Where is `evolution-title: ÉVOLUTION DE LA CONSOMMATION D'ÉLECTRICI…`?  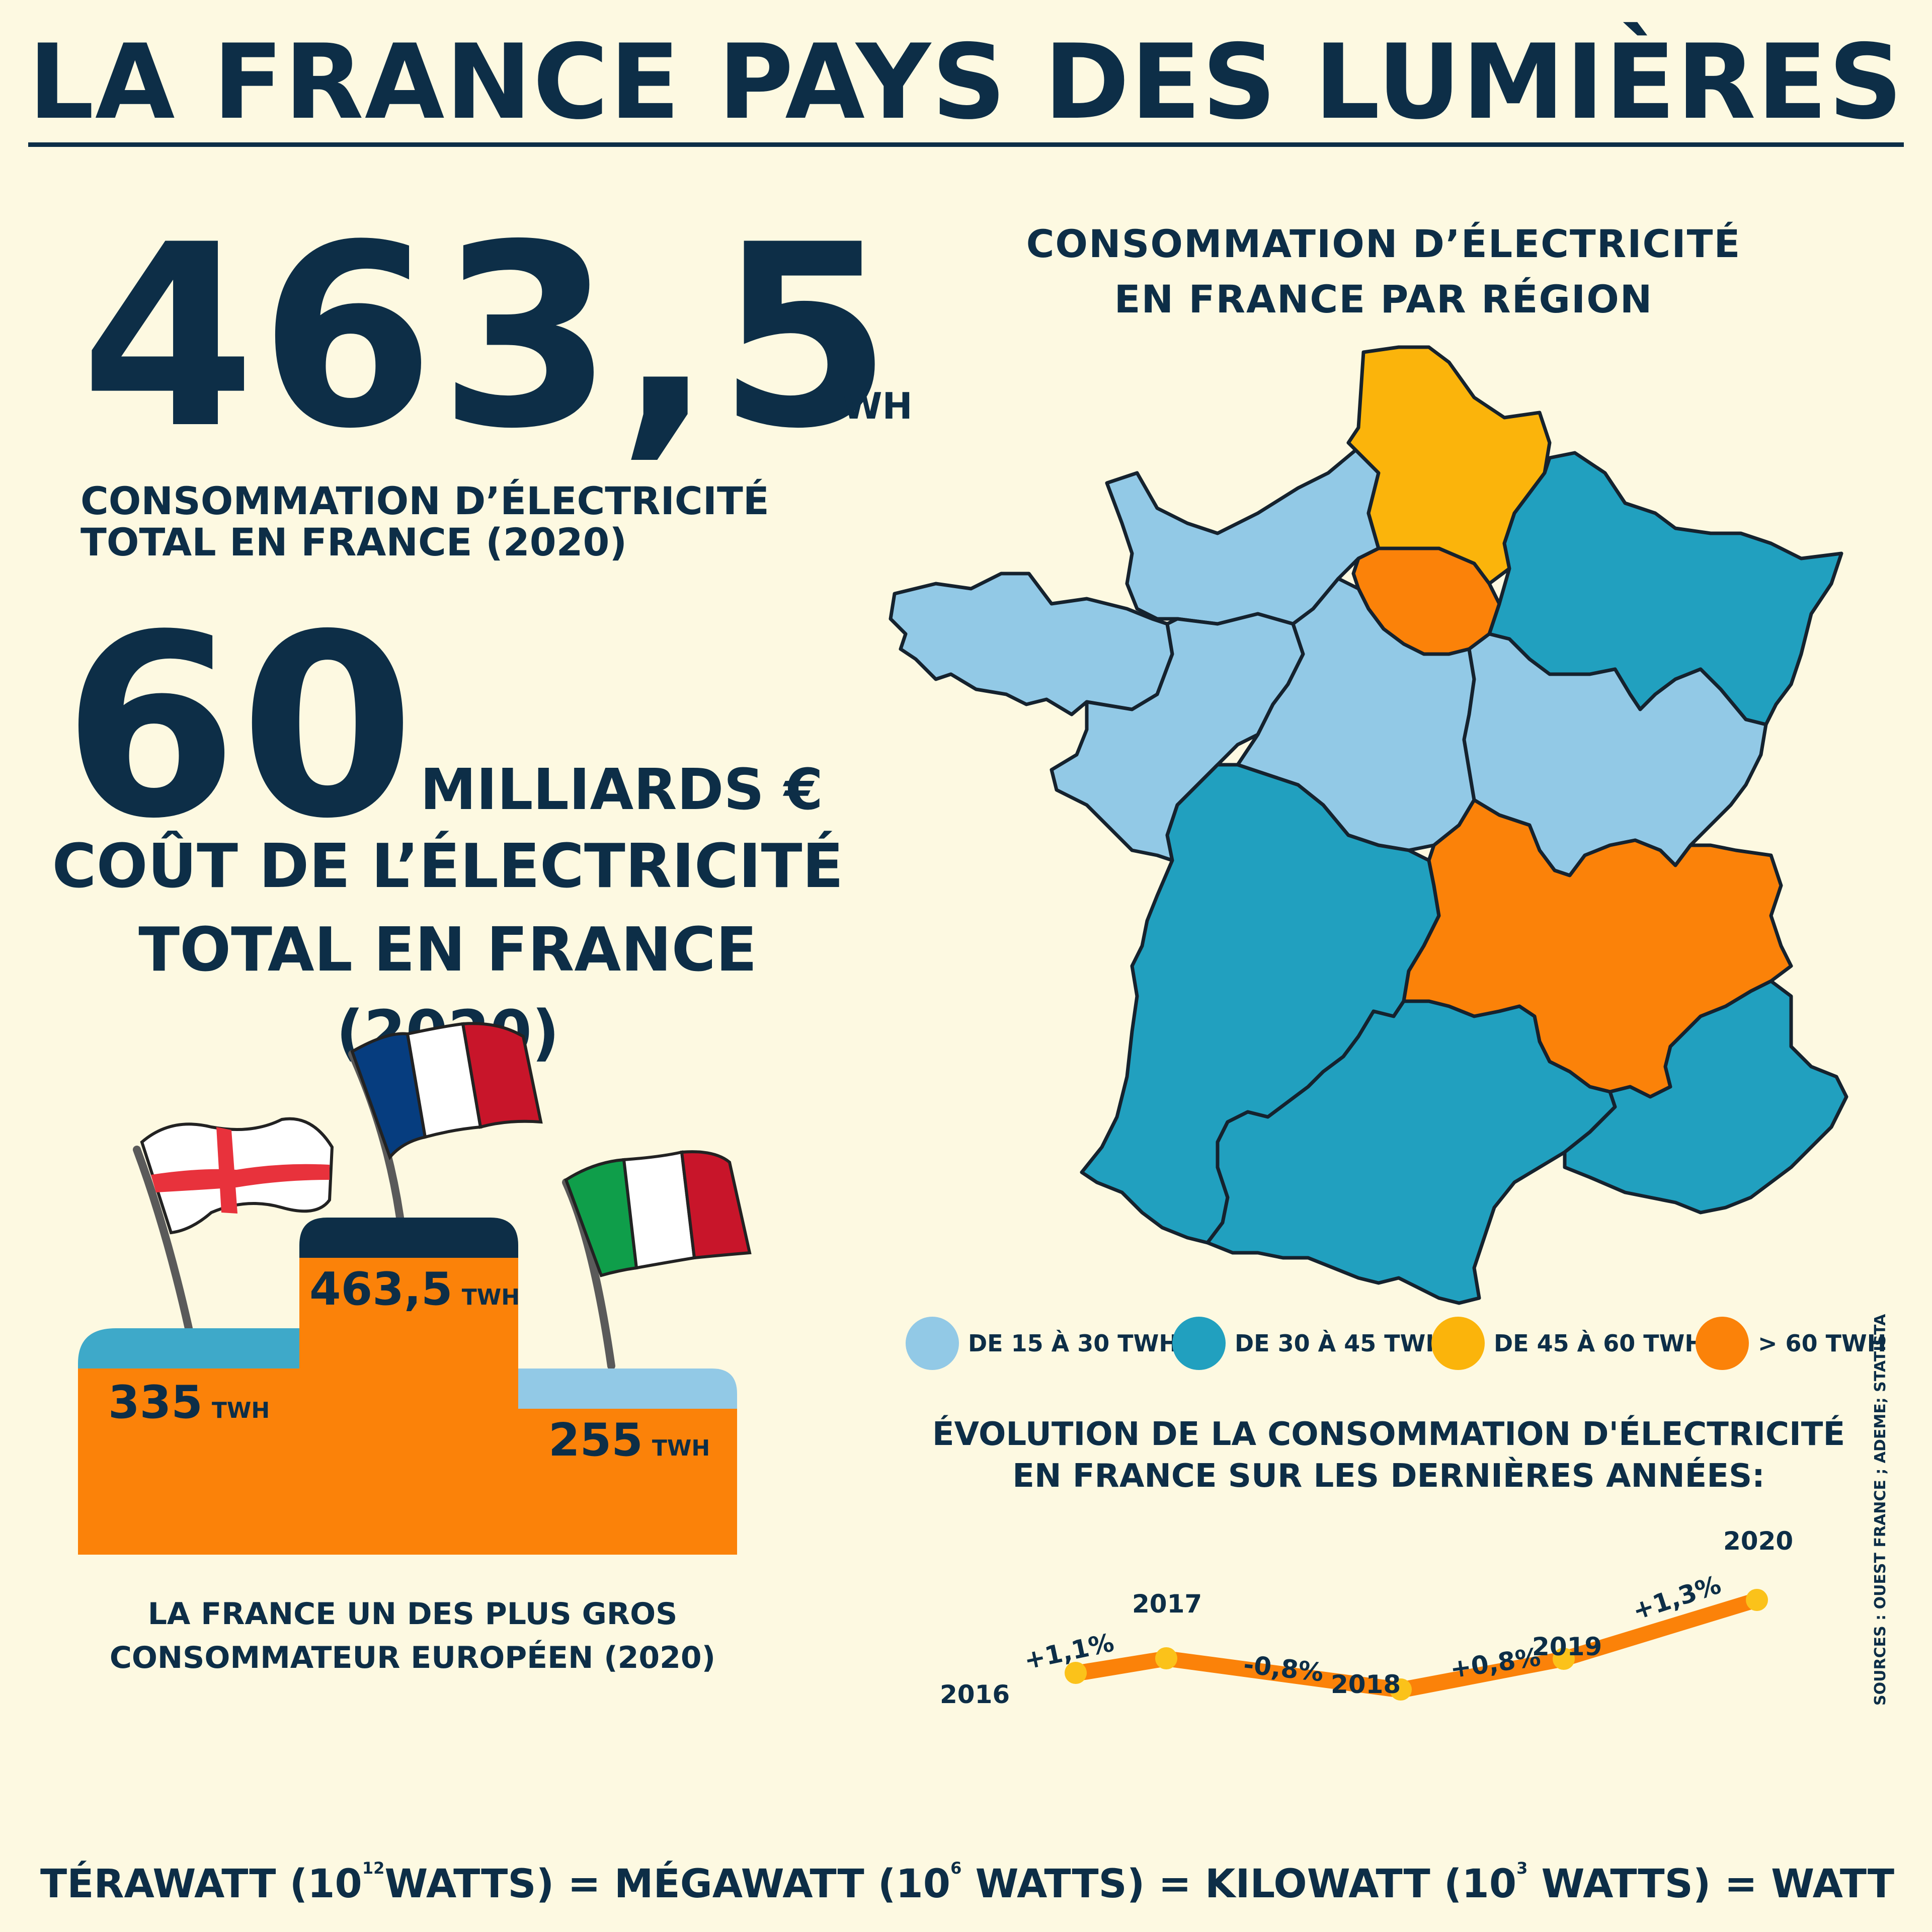 evolution-title: ÉVOLUTION DE LA CONSOMMATION D'ÉLECTRICI… is located at coordinates (1389, 1455).